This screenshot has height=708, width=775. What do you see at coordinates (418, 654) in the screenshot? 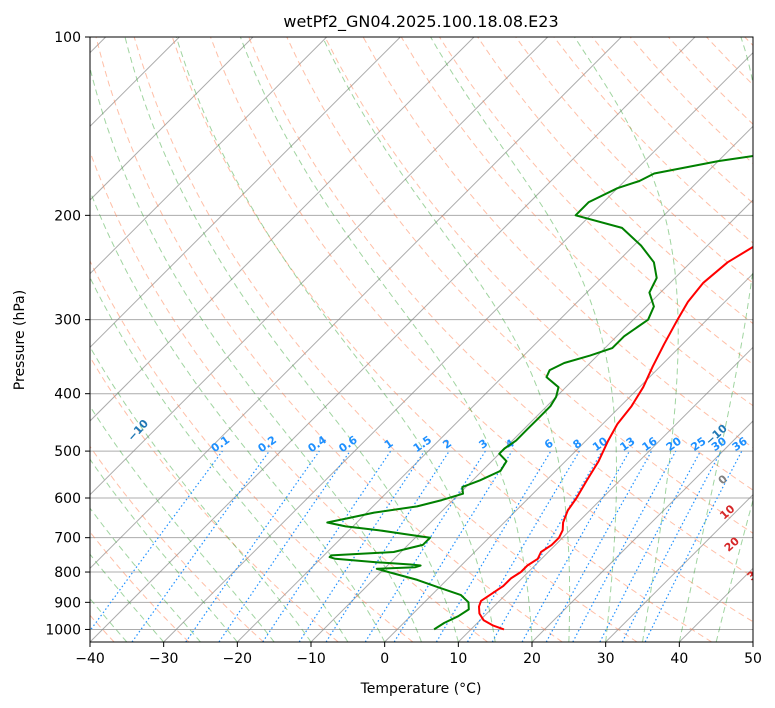
I see `x-axis-ticks: −40 −30 −20 −10 0 10 20 30 40 50` at bounding box center [418, 654].